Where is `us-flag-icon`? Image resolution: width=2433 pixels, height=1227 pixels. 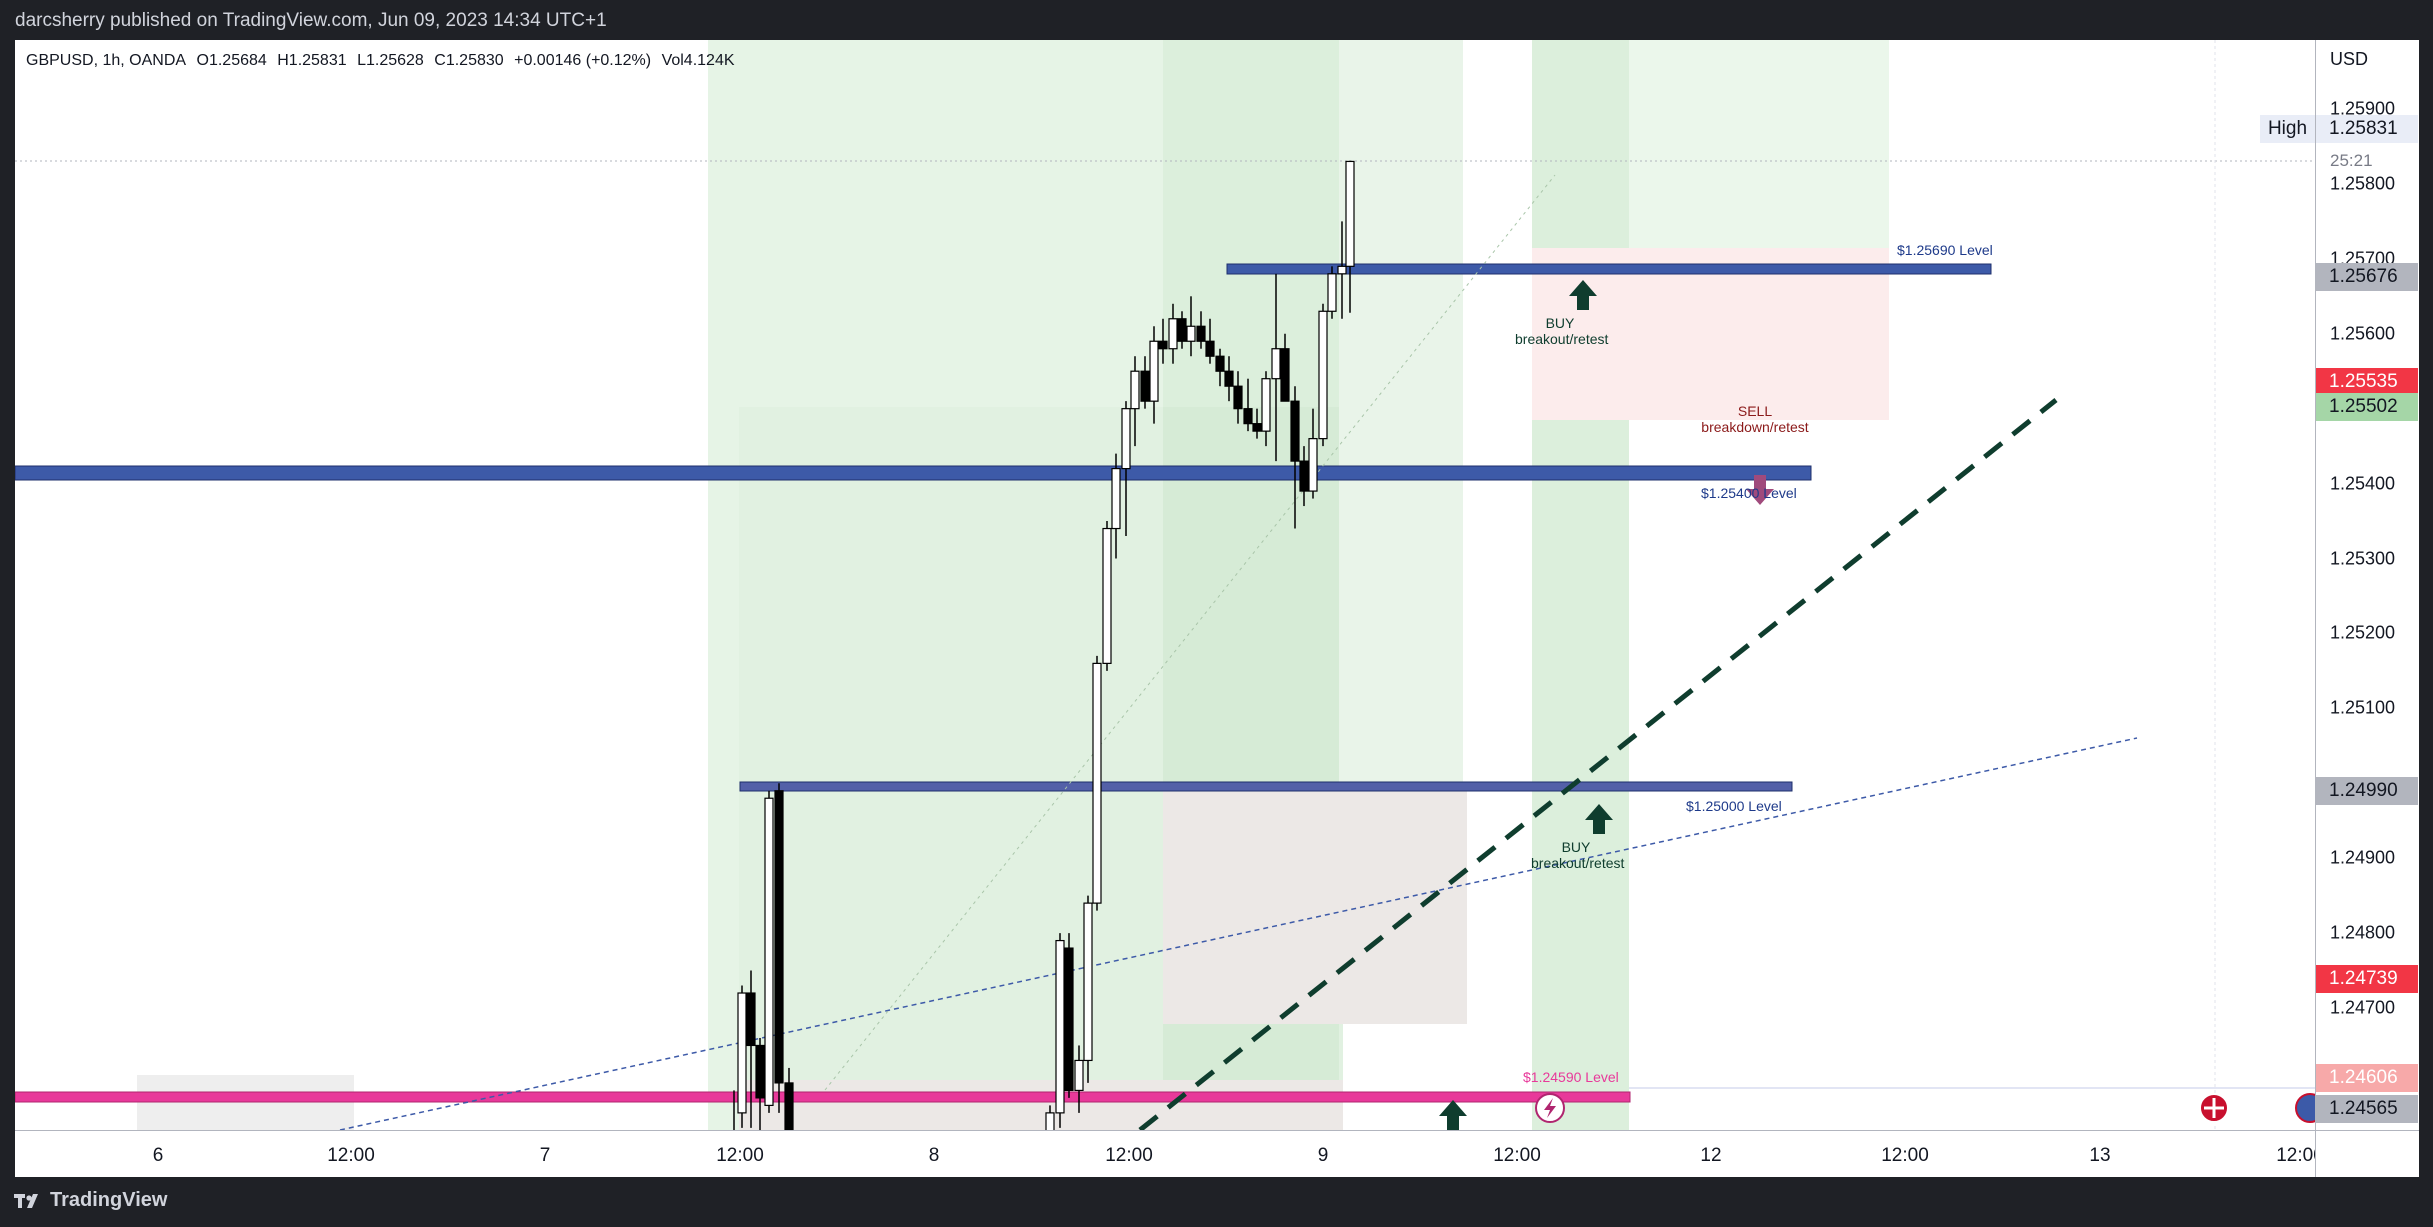 us-flag-icon is located at coordinates (2305, 1108).